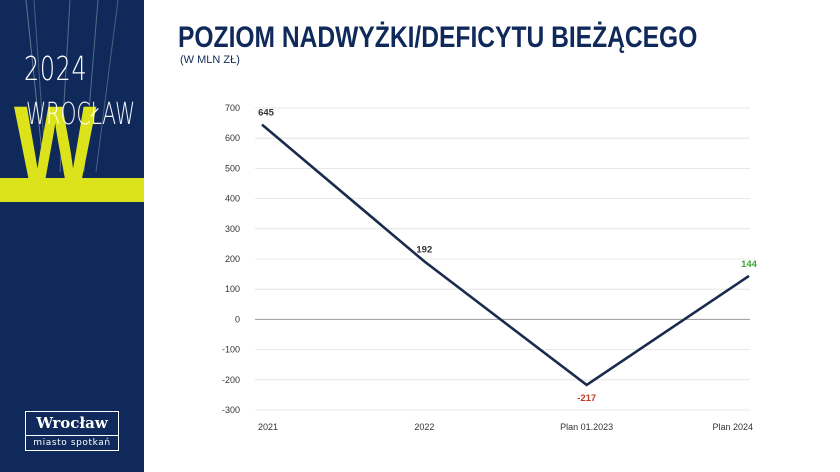 This screenshot has height=472, width=840. What do you see at coordinates (749, 264) in the screenshot?
I see `data-label: 144` at bounding box center [749, 264].